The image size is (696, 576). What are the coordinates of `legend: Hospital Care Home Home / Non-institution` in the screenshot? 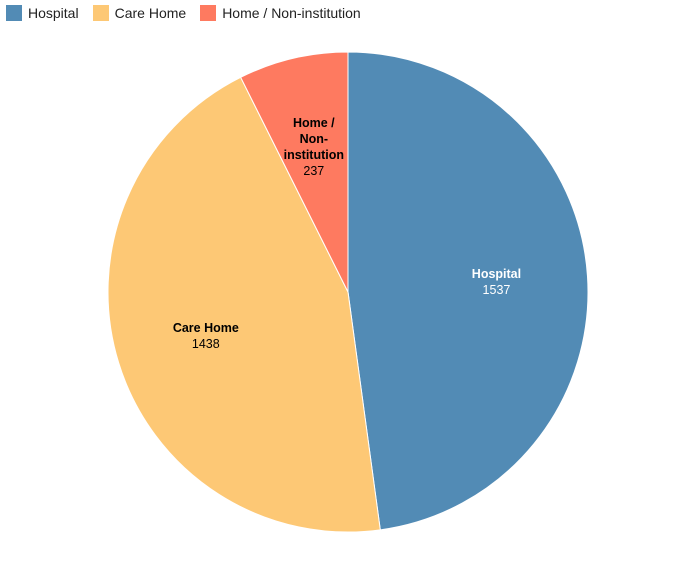 It's located at (183, 13).